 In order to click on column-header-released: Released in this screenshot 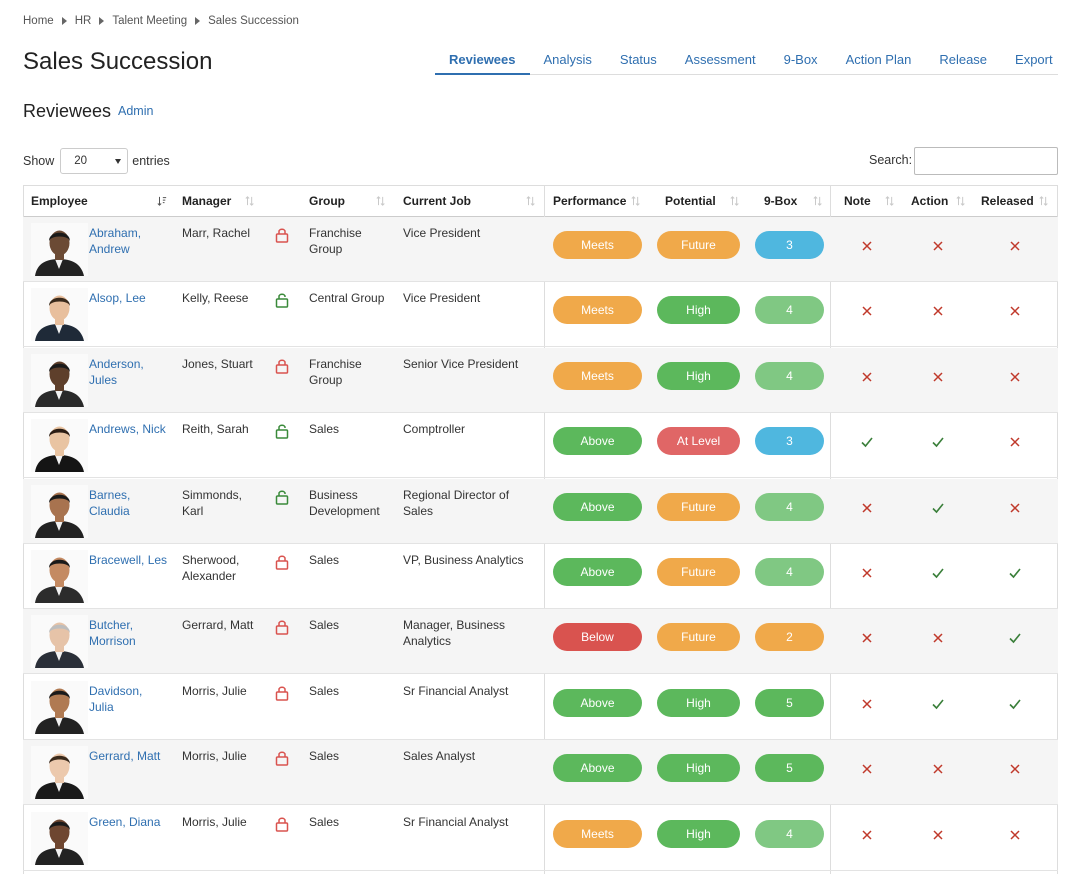, I will do `click(1007, 201)`.